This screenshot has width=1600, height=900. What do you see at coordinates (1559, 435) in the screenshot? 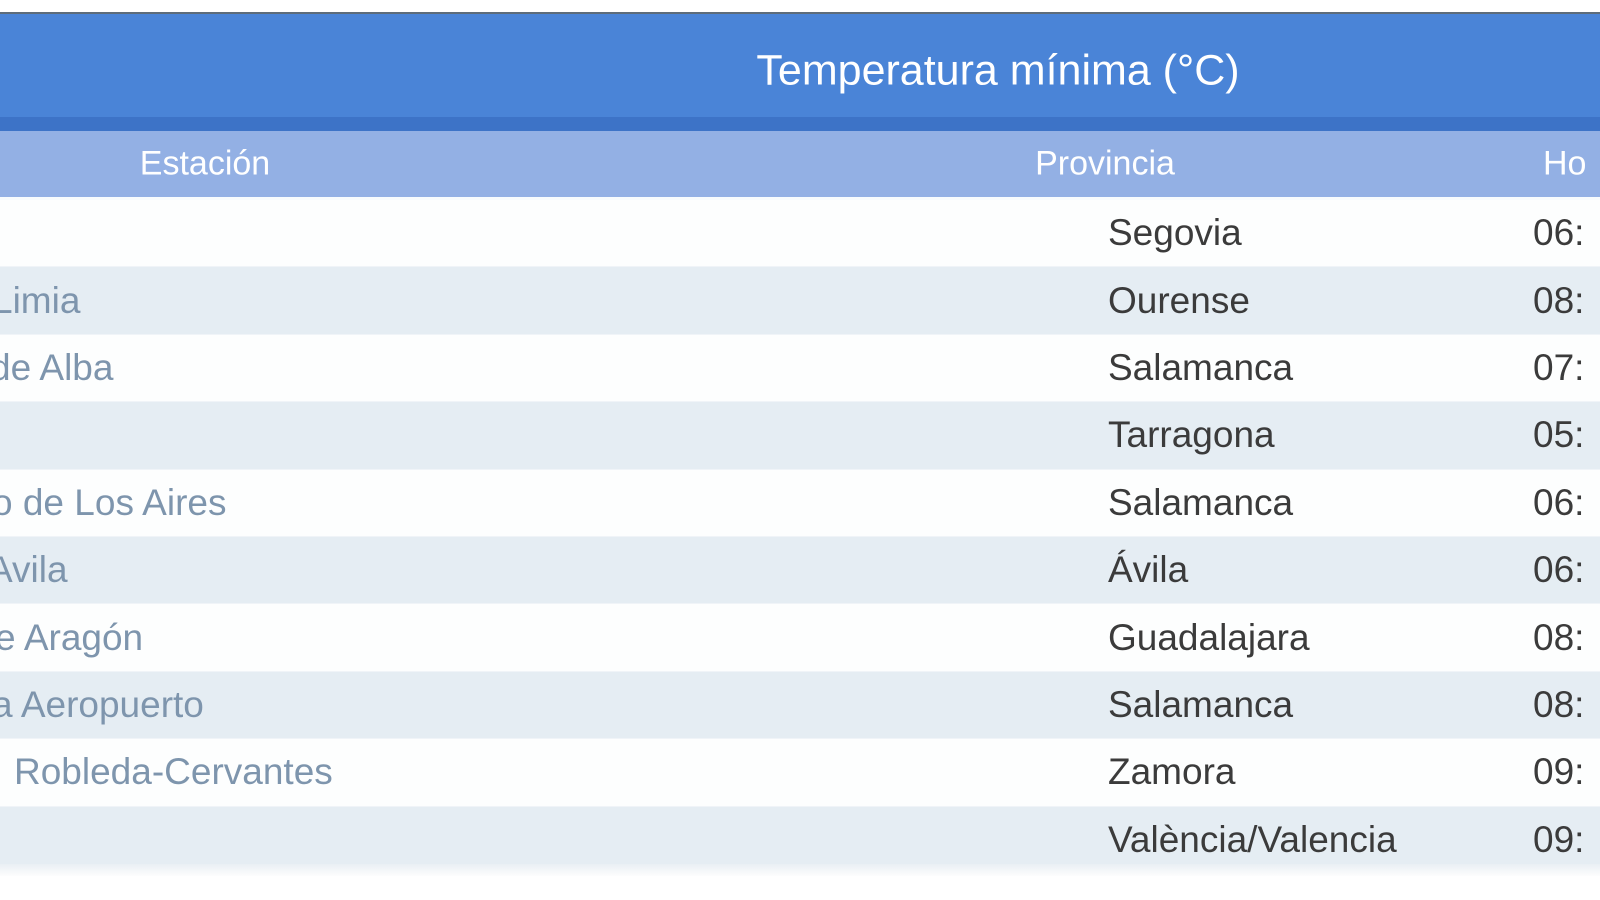
I see `hour-cell: 05:` at bounding box center [1559, 435].